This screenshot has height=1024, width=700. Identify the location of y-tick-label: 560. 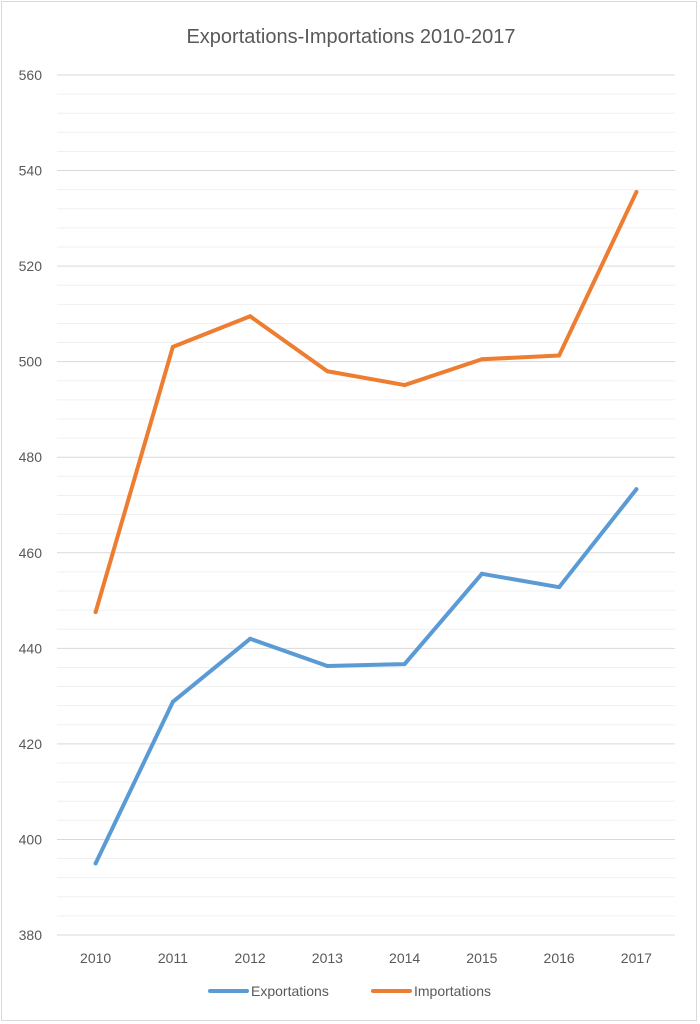
(31, 75).